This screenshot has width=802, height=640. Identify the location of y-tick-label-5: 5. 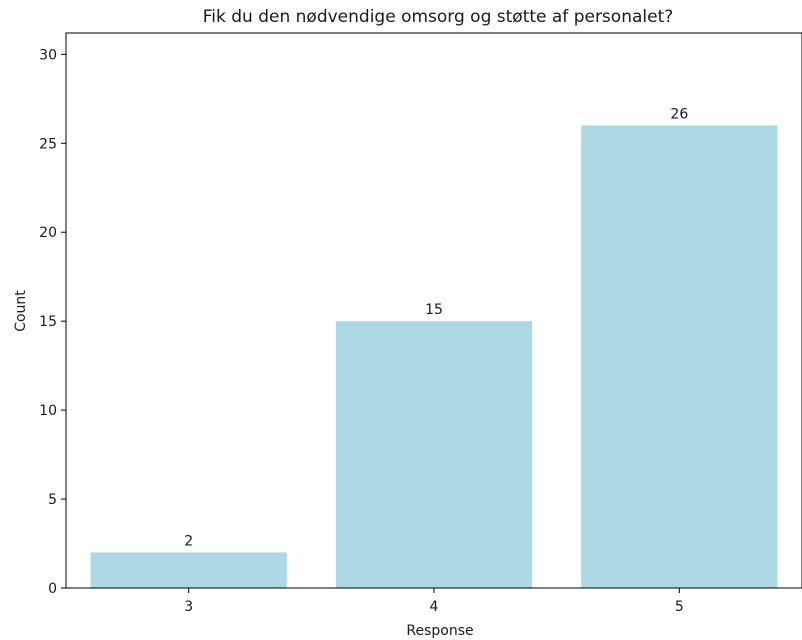
(52, 500).